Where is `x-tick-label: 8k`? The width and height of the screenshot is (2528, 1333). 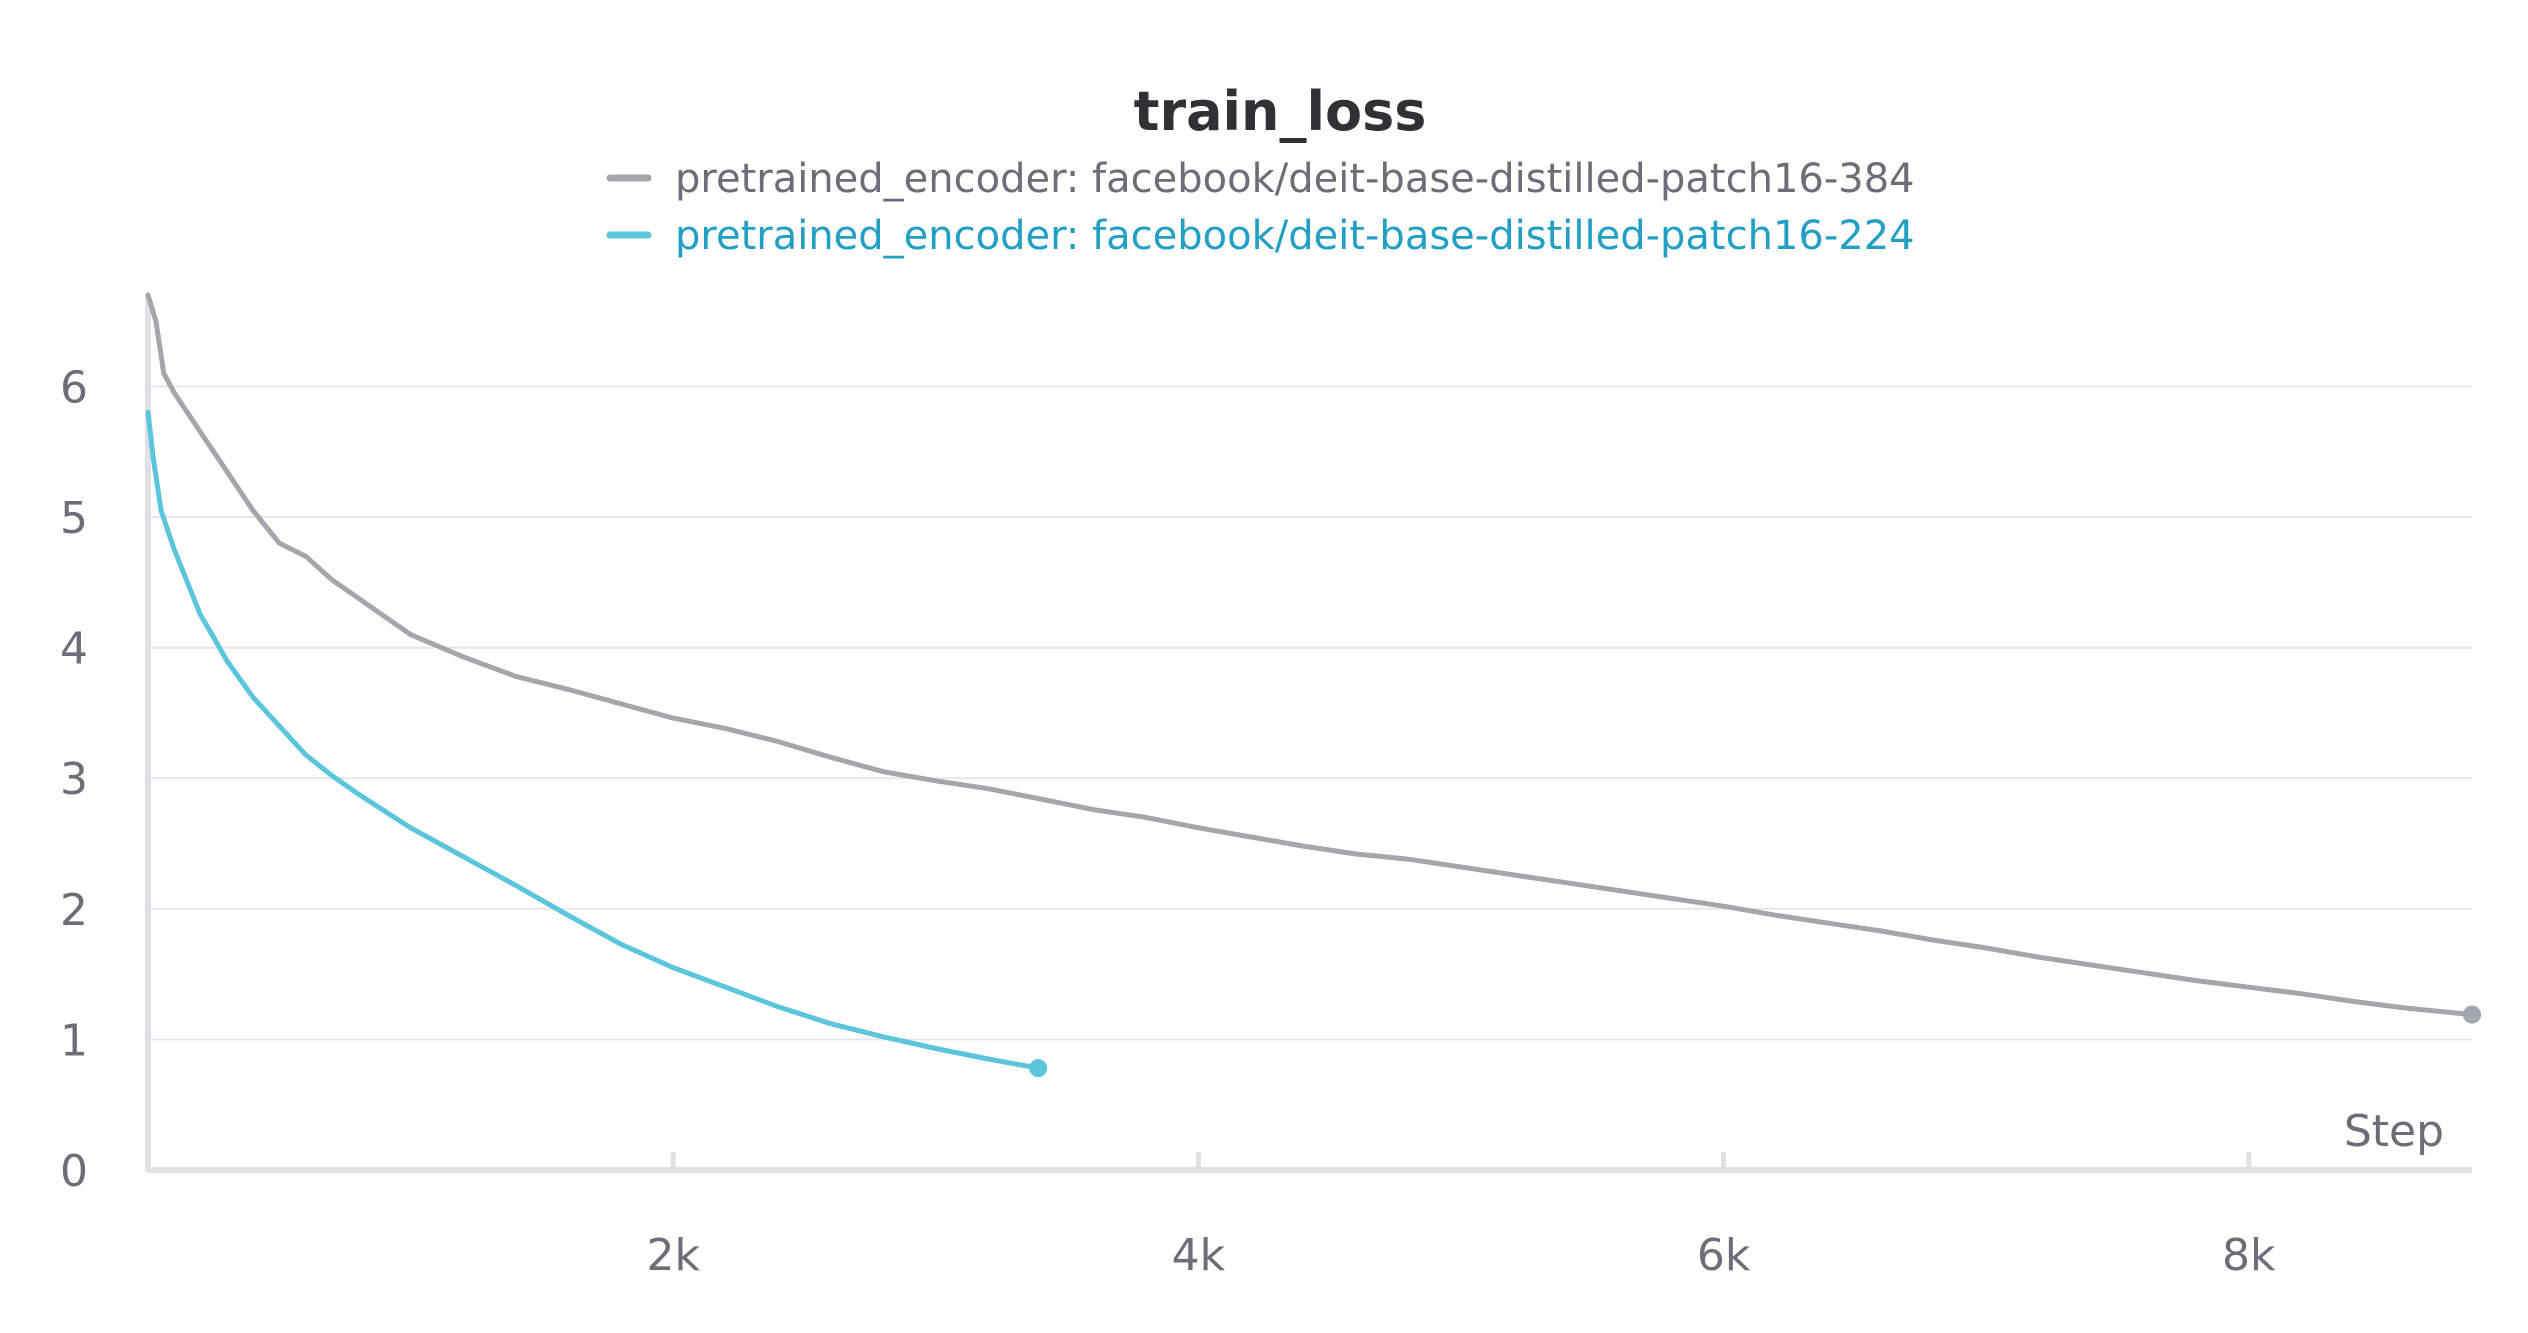 x-tick-label: 8k is located at coordinates (2249, 1255).